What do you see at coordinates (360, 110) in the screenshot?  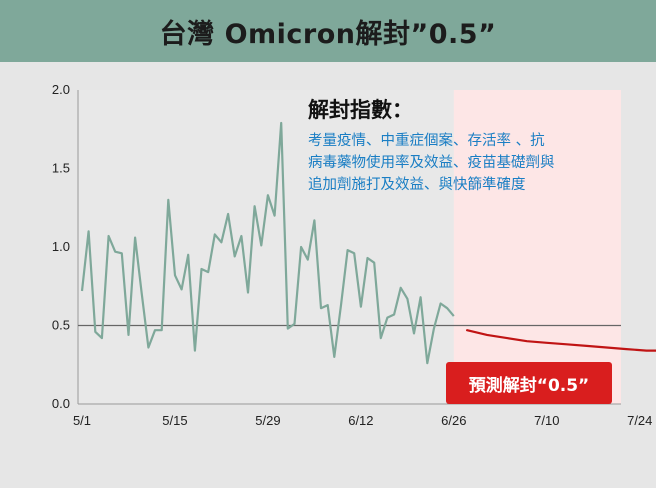 I see `annotation-title: 解封指數：` at bounding box center [360, 110].